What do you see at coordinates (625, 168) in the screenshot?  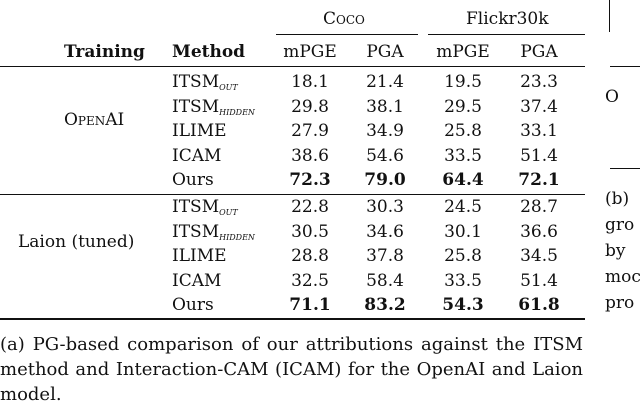 I see `adjacent-rule-bottom` at bounding box center [625, 168].